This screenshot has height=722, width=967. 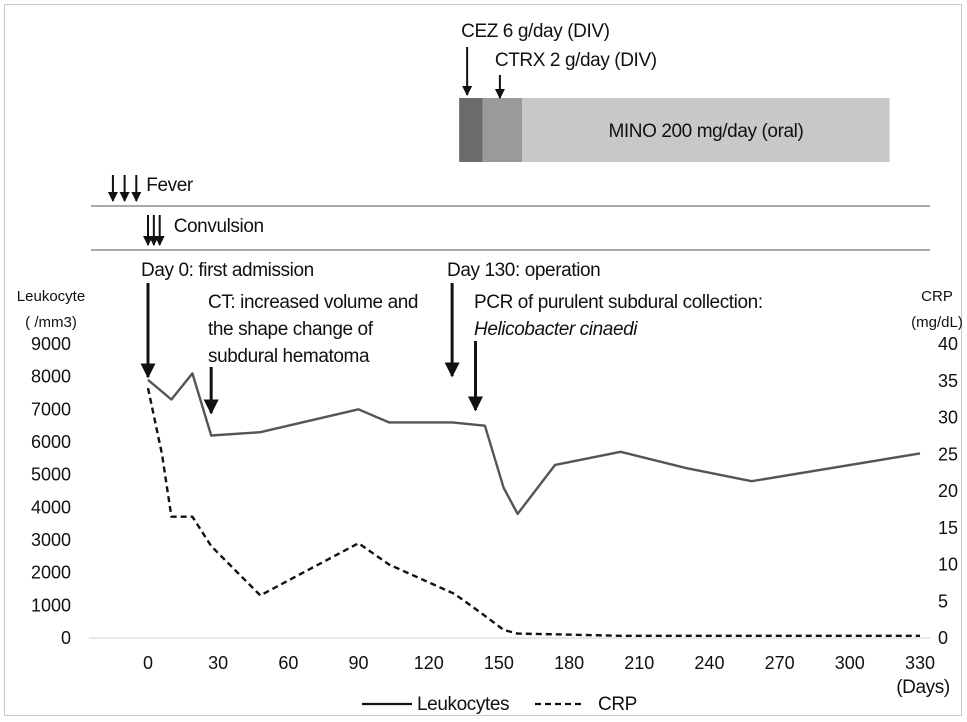 What do you see at coordinates (470, 130) in the screenshot?
I see `cez-treatment-bar` at bounding box center [470, 130].